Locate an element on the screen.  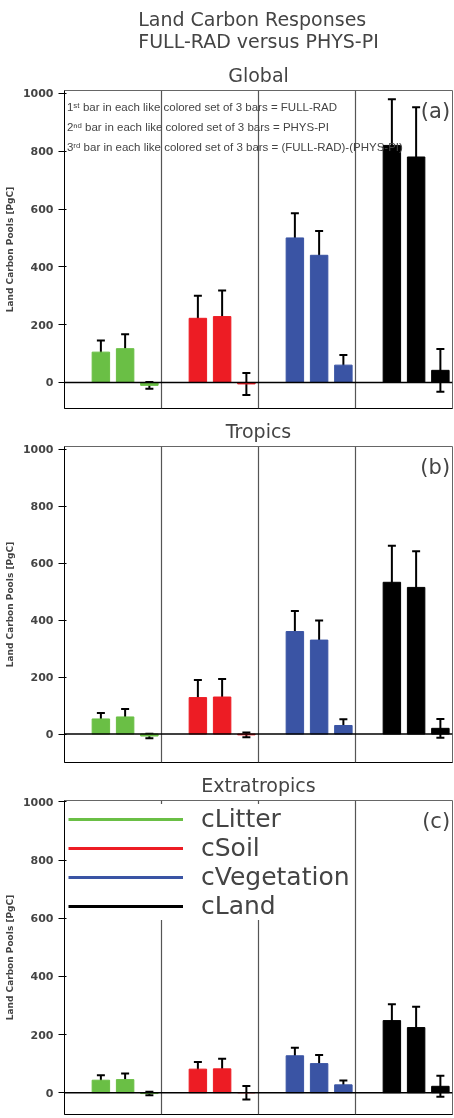
legend-label: cLand is located at coordinates (238, 905).